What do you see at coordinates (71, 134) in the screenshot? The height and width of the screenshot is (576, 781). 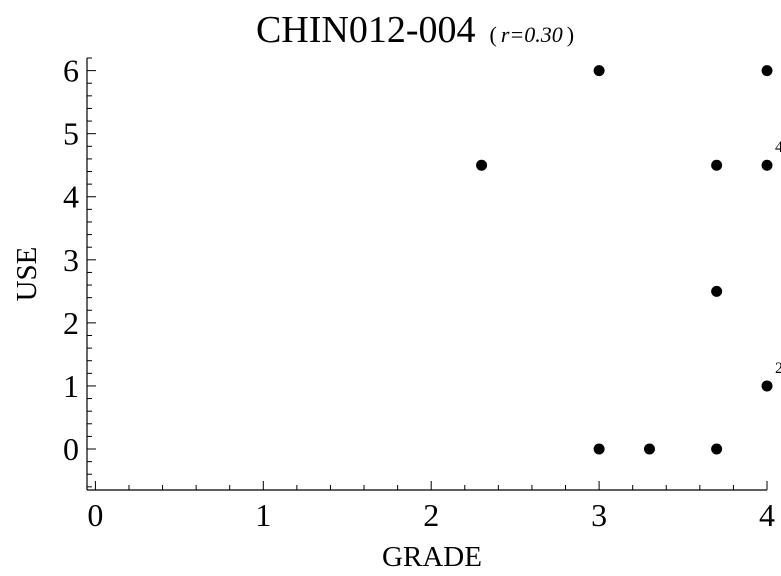 I see `y-tick-label: 5` at bounding box center [71, 134].